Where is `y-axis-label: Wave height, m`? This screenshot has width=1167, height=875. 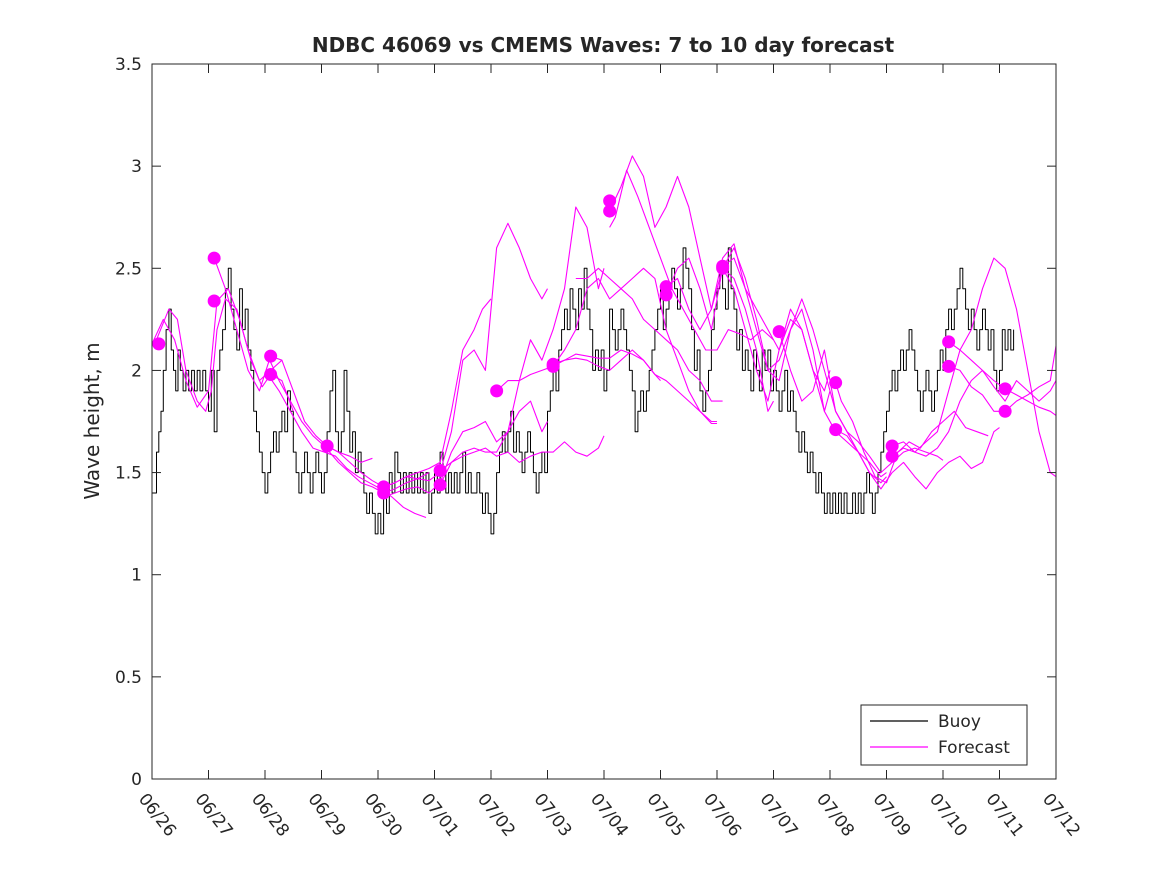 y-axis-label: Wave height, m is located at coordinates (92, 420).